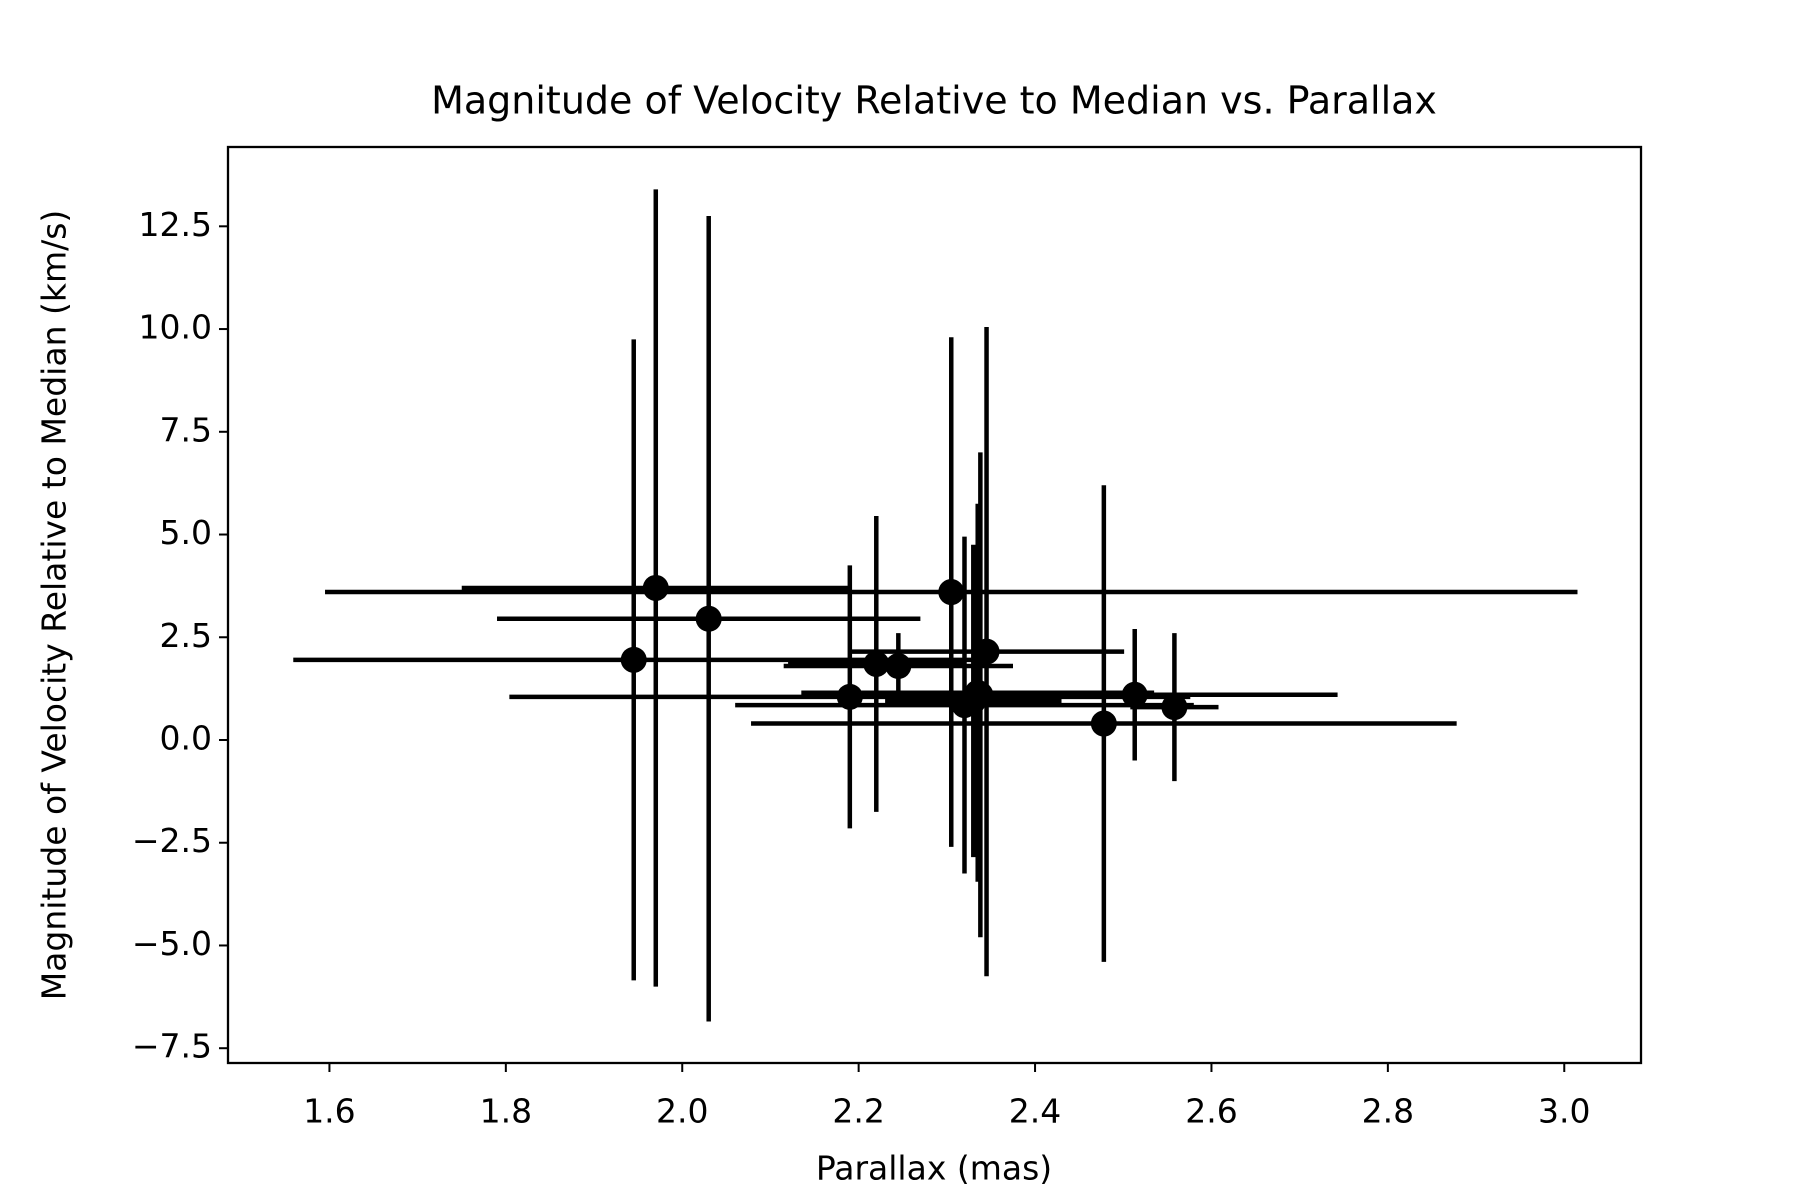 The image size is (1800, 1200). I want to click on x-tick-label: 2.8, so click(1388, 1111).